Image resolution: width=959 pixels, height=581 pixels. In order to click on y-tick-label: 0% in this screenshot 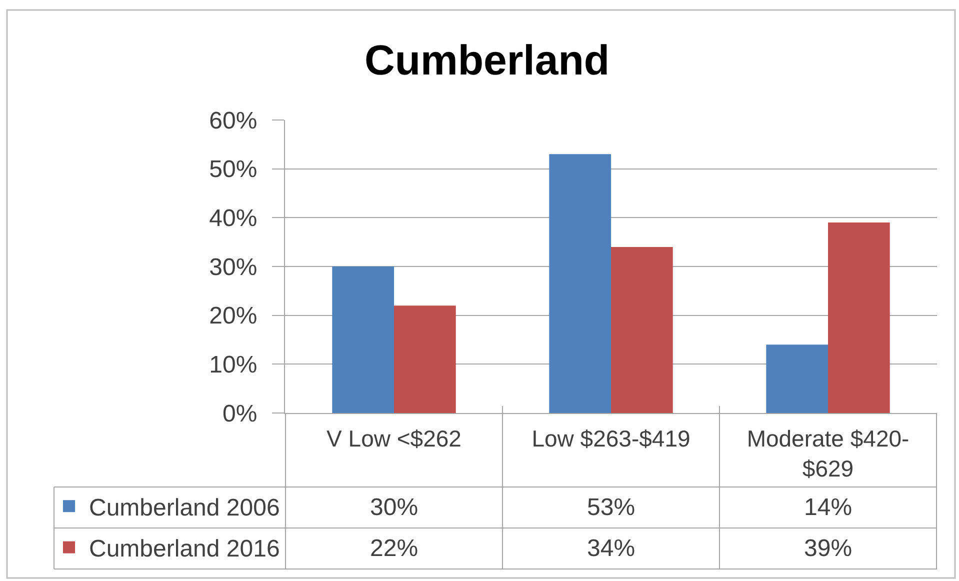, I will do `click(240, 414)`.